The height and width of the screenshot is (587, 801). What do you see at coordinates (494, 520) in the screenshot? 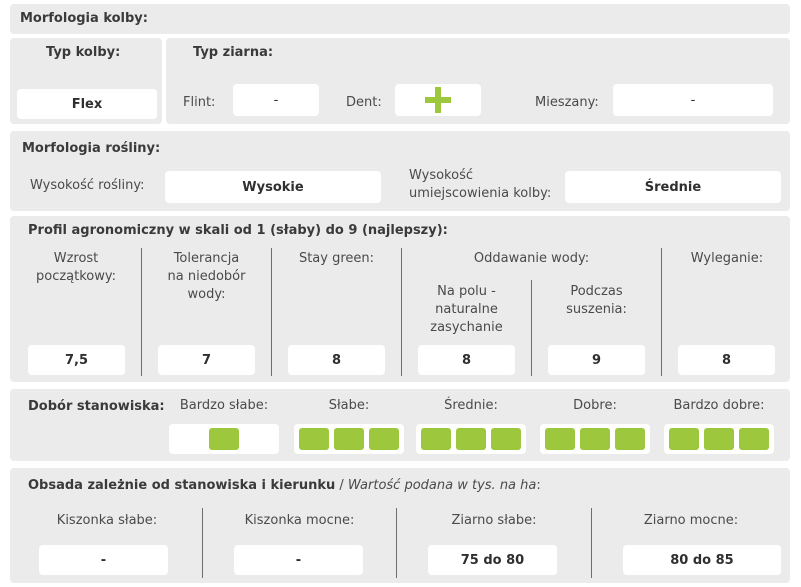
I see `obsada-label-ziarno-slabe: Ziarno słabe:` at bounding box center [494, 520].